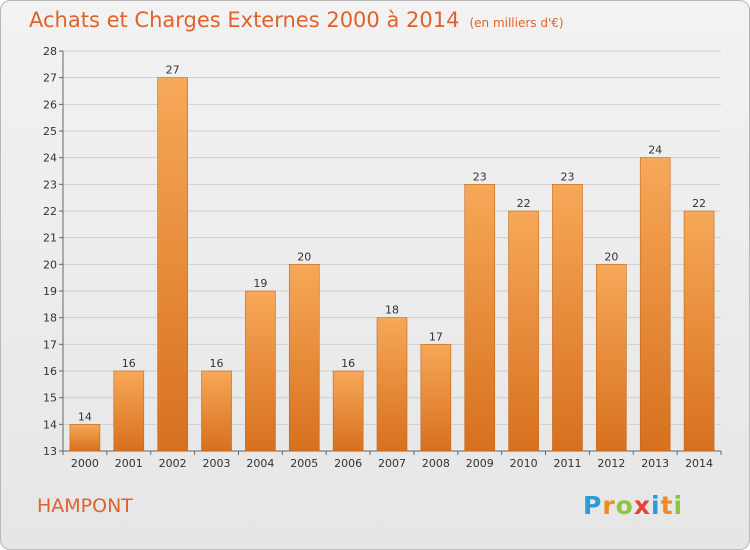  What do you see at coordinates (50, 451) in the screenshot?
I see `y-tick-label: 13` at bounding box center [50, 451].